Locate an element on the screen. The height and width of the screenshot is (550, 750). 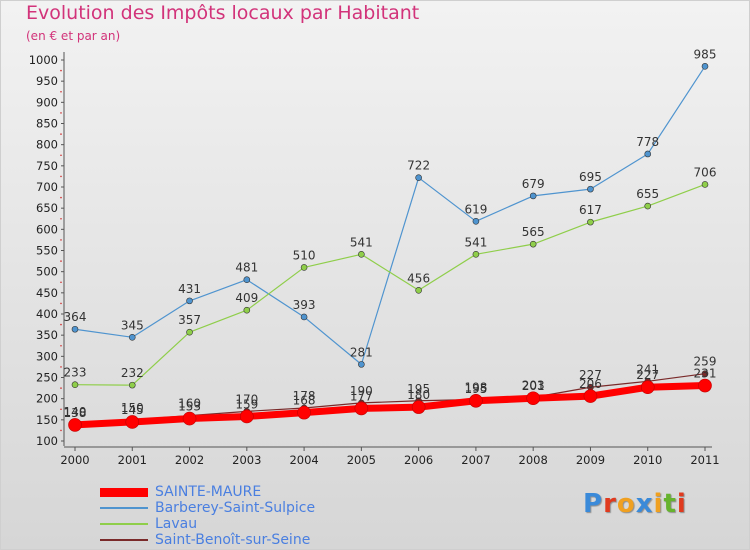
y-tick-label: 900 is located at coordinates (47, 102).